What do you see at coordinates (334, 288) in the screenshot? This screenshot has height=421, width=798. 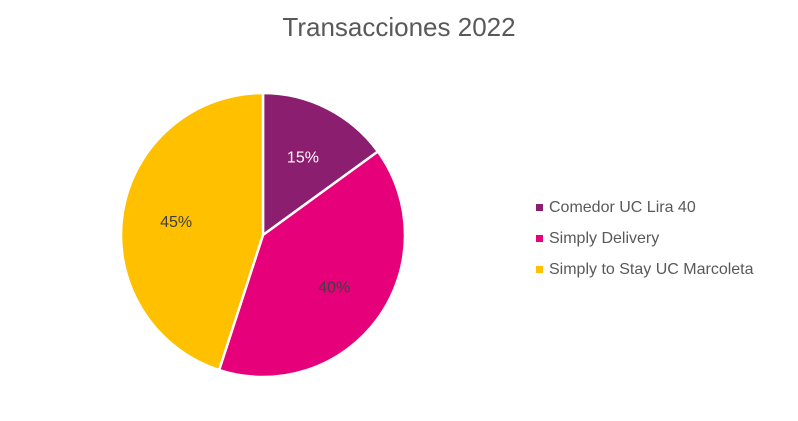 I see `data-label-1: 40%` at bounding box center [334, 288].